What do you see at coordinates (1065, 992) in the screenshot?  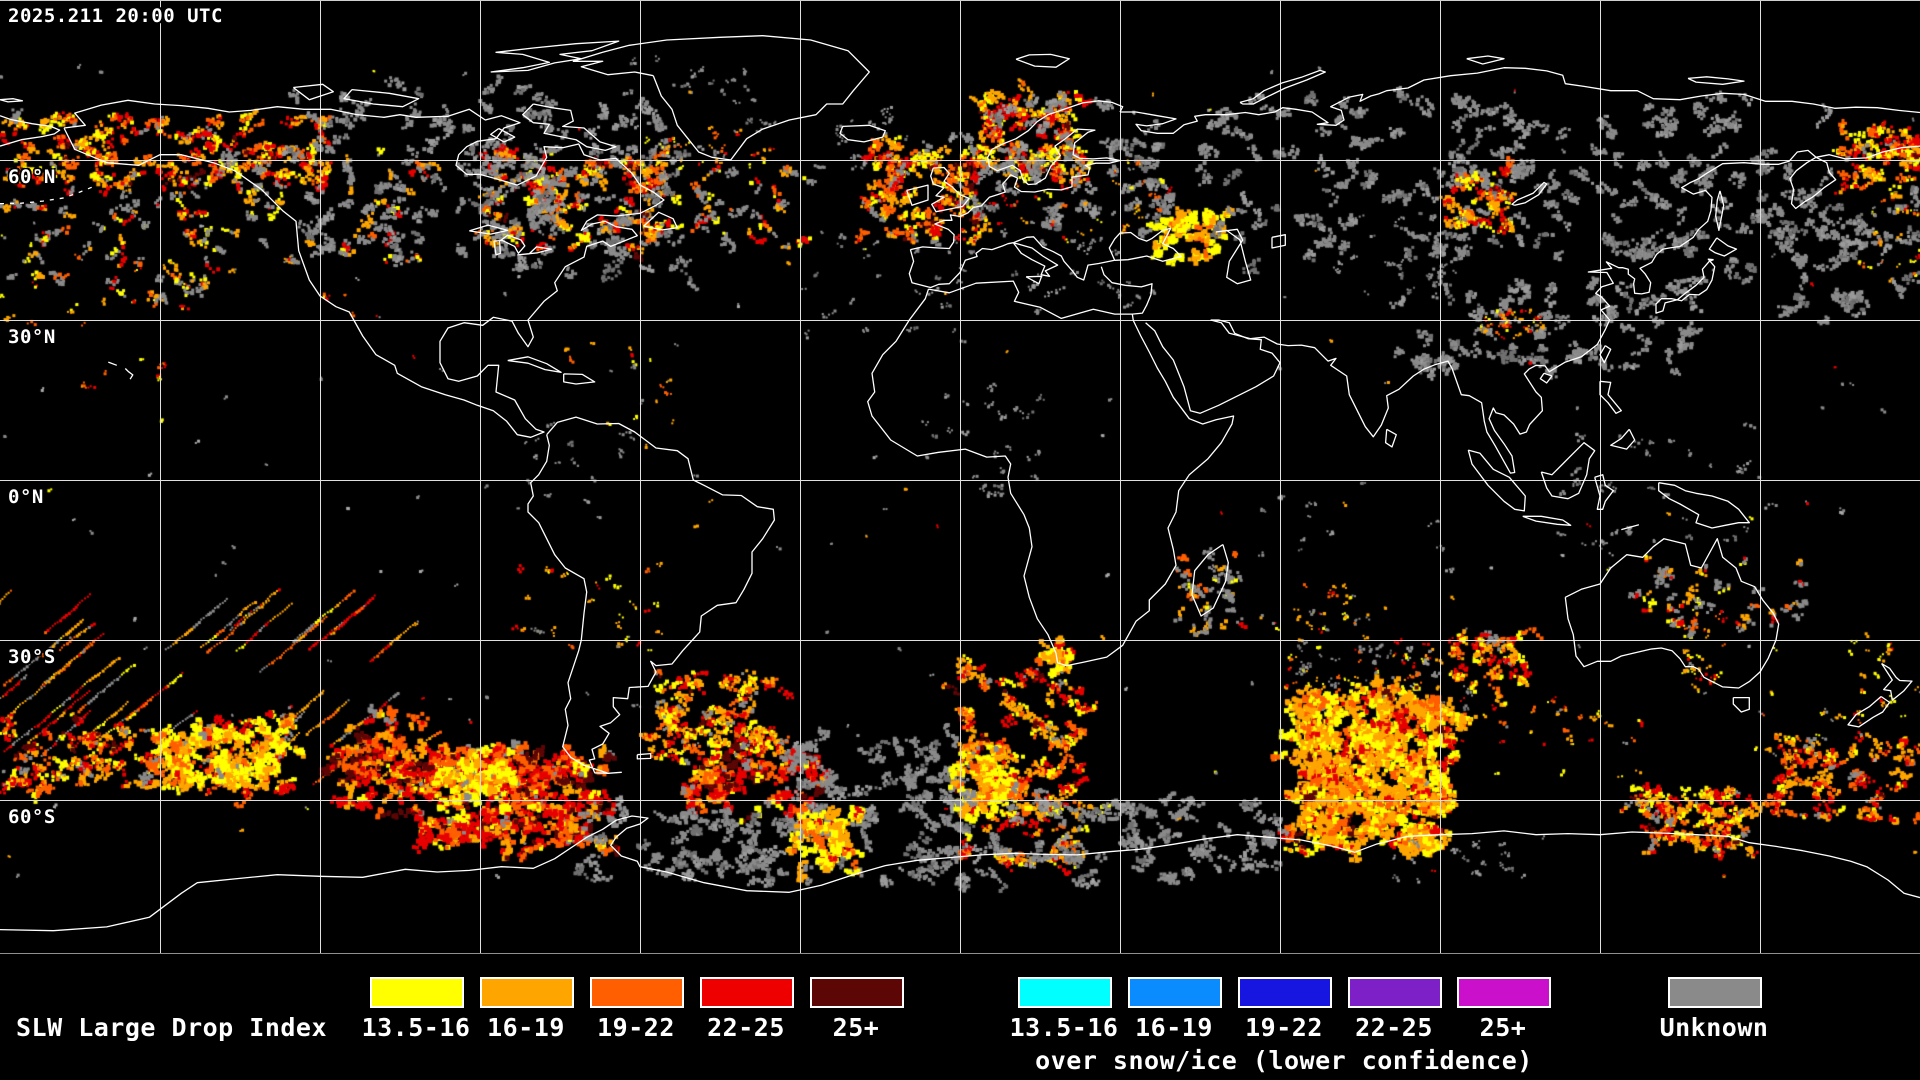 I see `legend-swatch-snowice-13.5-16` at bounding box center [1065, 992].